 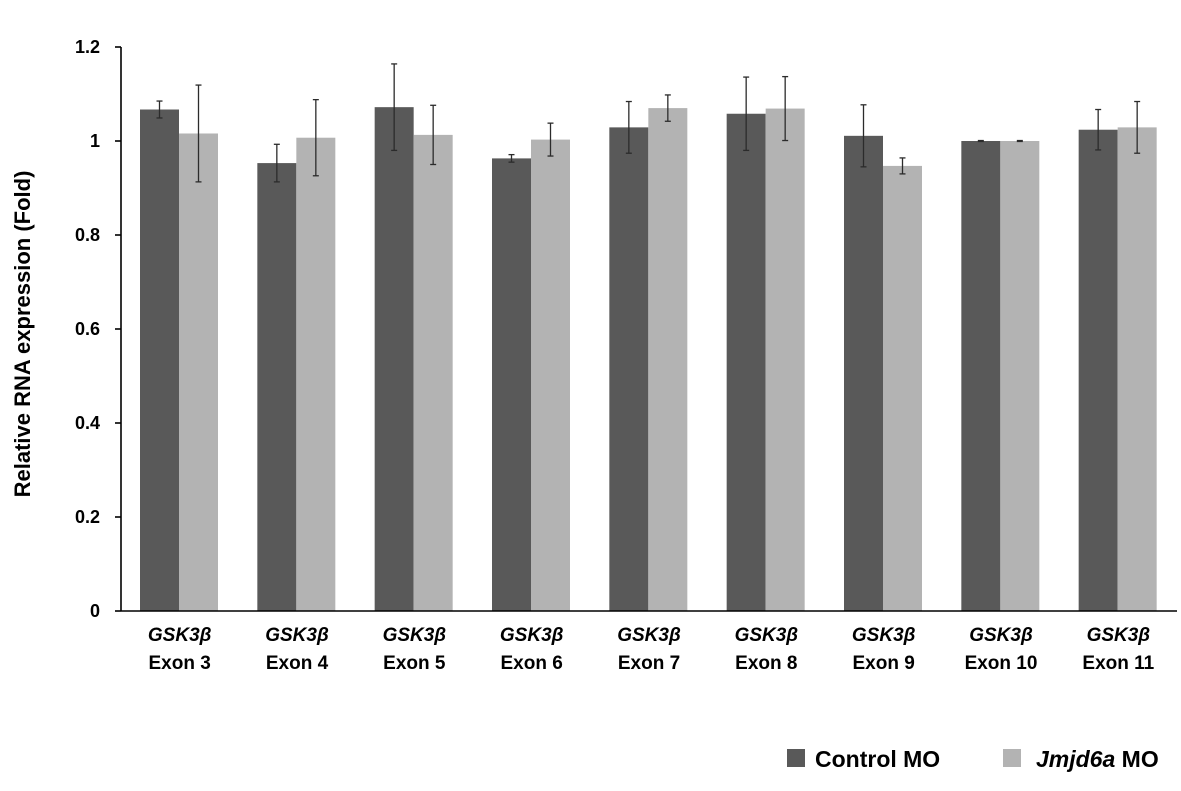 What do you see at coordinates (87, 235) in the screenshot?
I see `y-tick-label: 0.8` at bounding box center [87, 235].